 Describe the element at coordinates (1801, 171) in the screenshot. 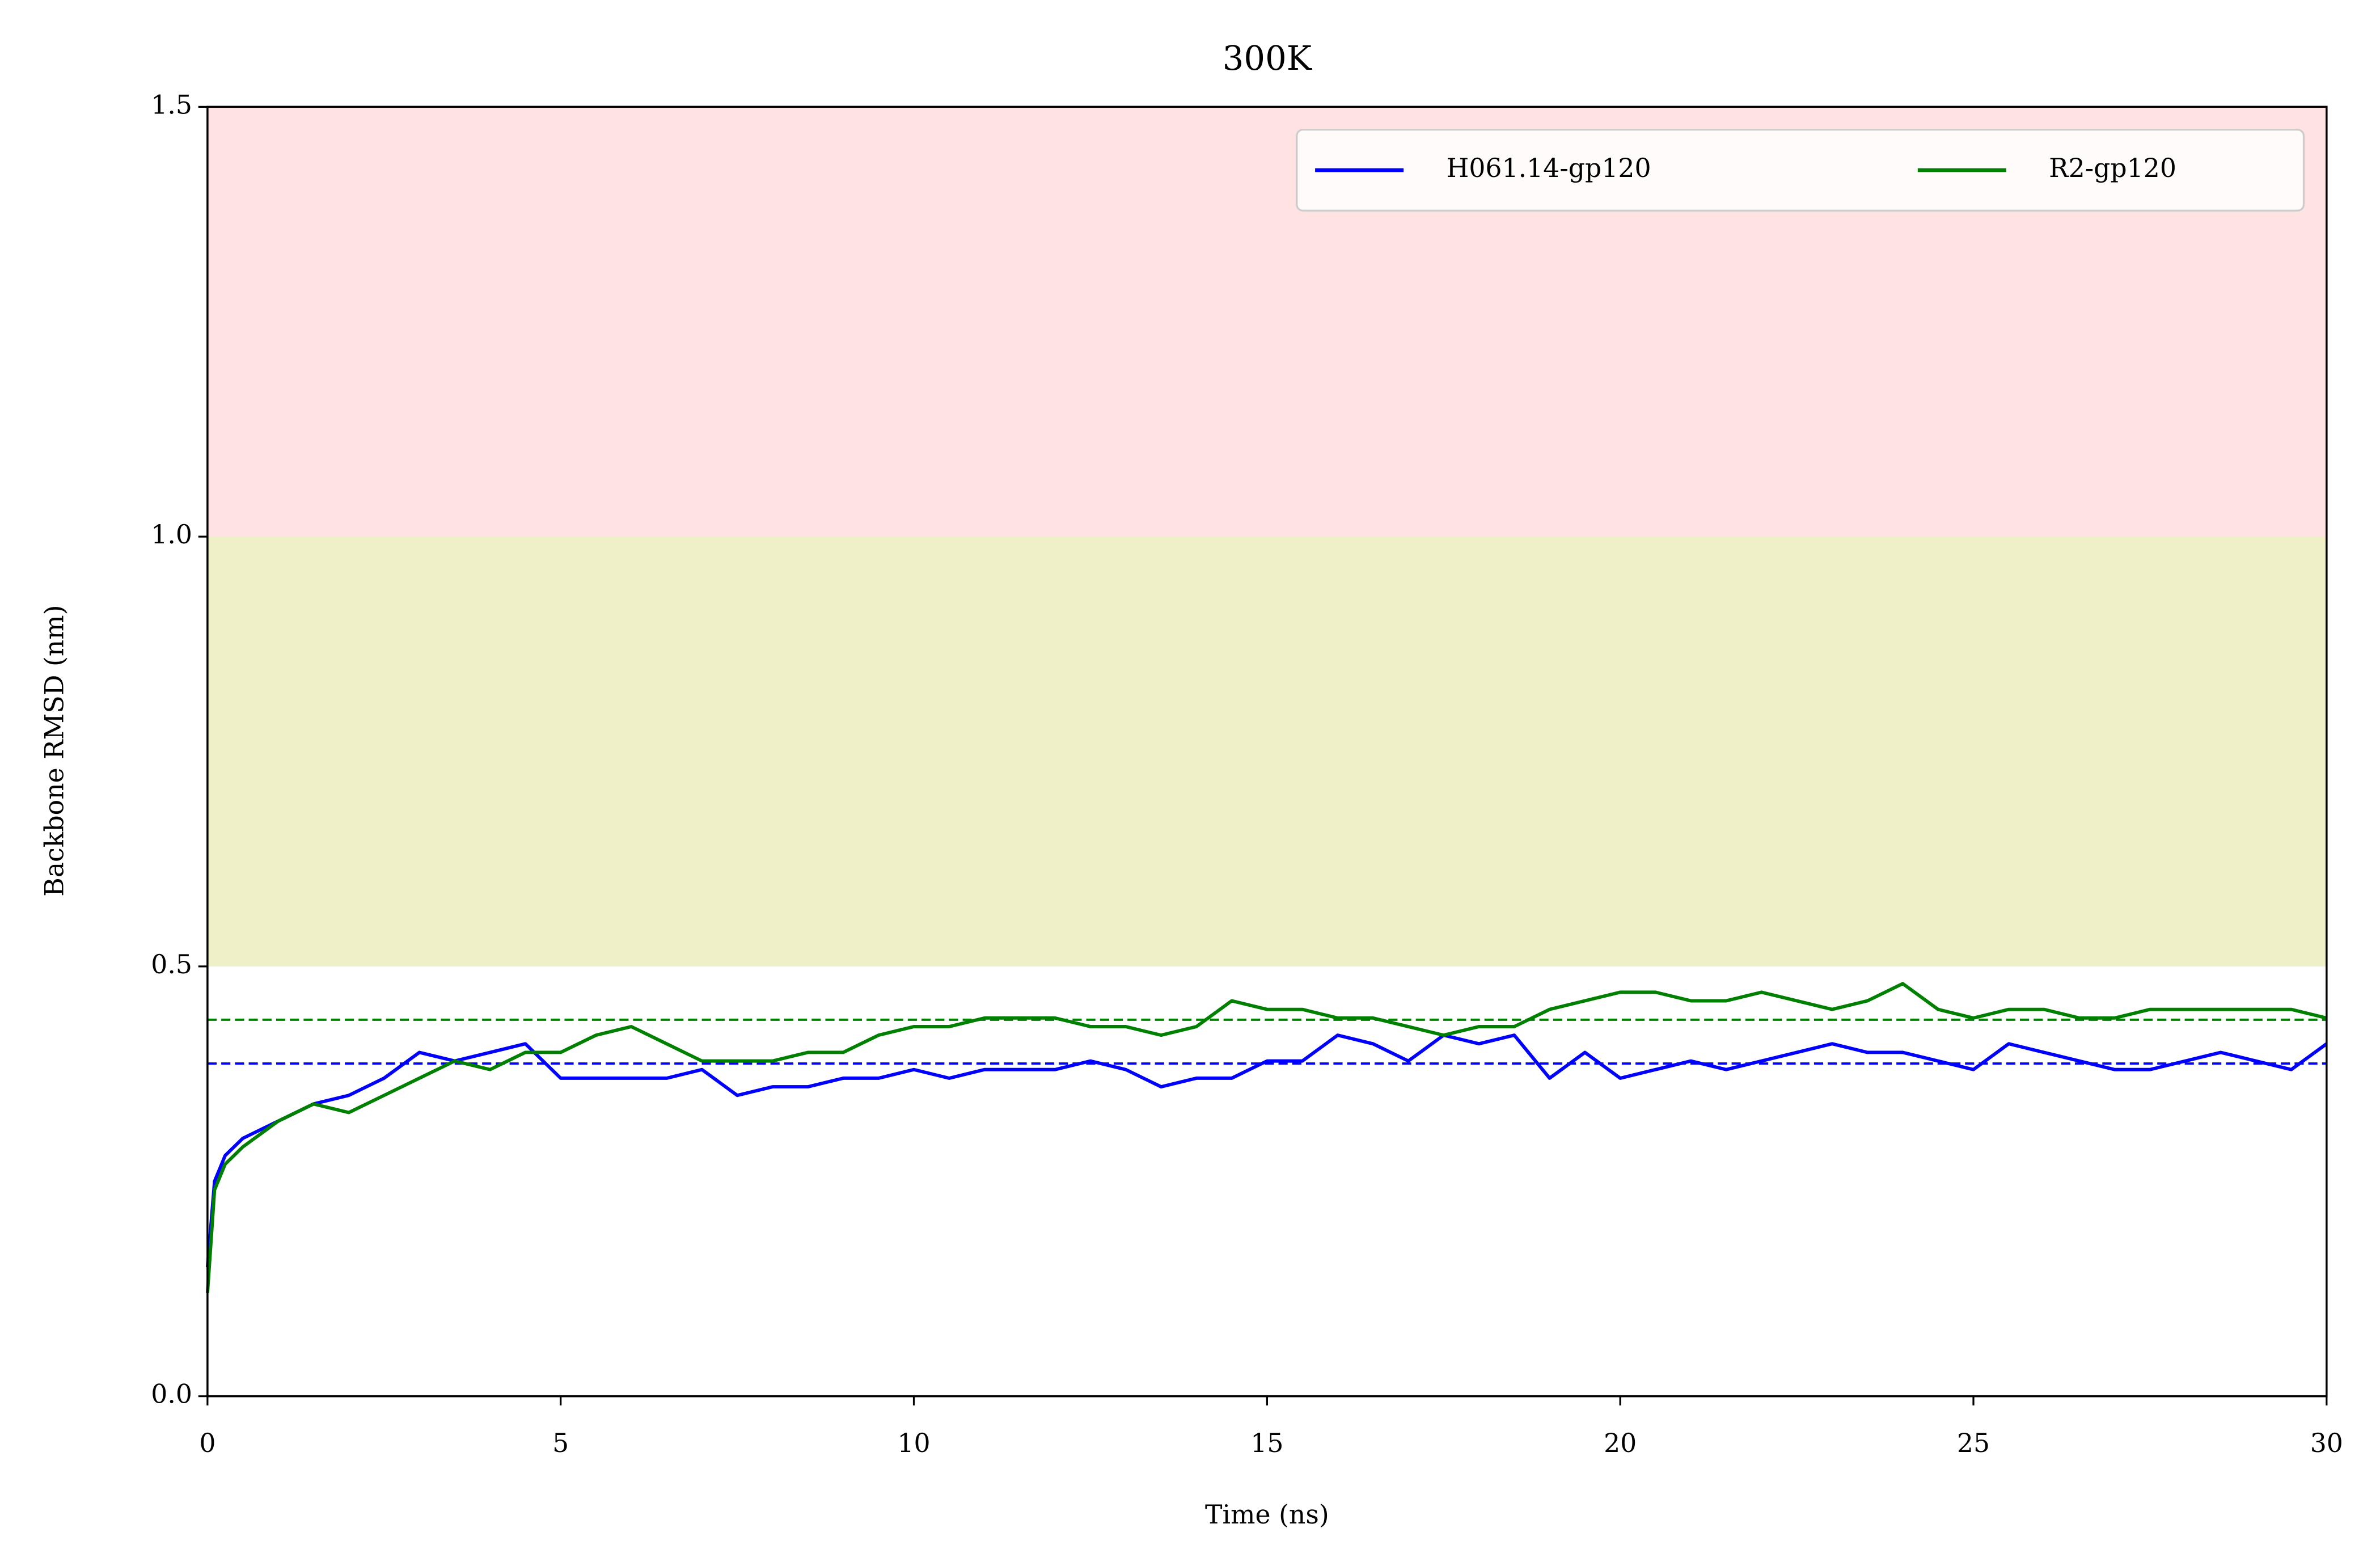

I see `legend-box` at that location.